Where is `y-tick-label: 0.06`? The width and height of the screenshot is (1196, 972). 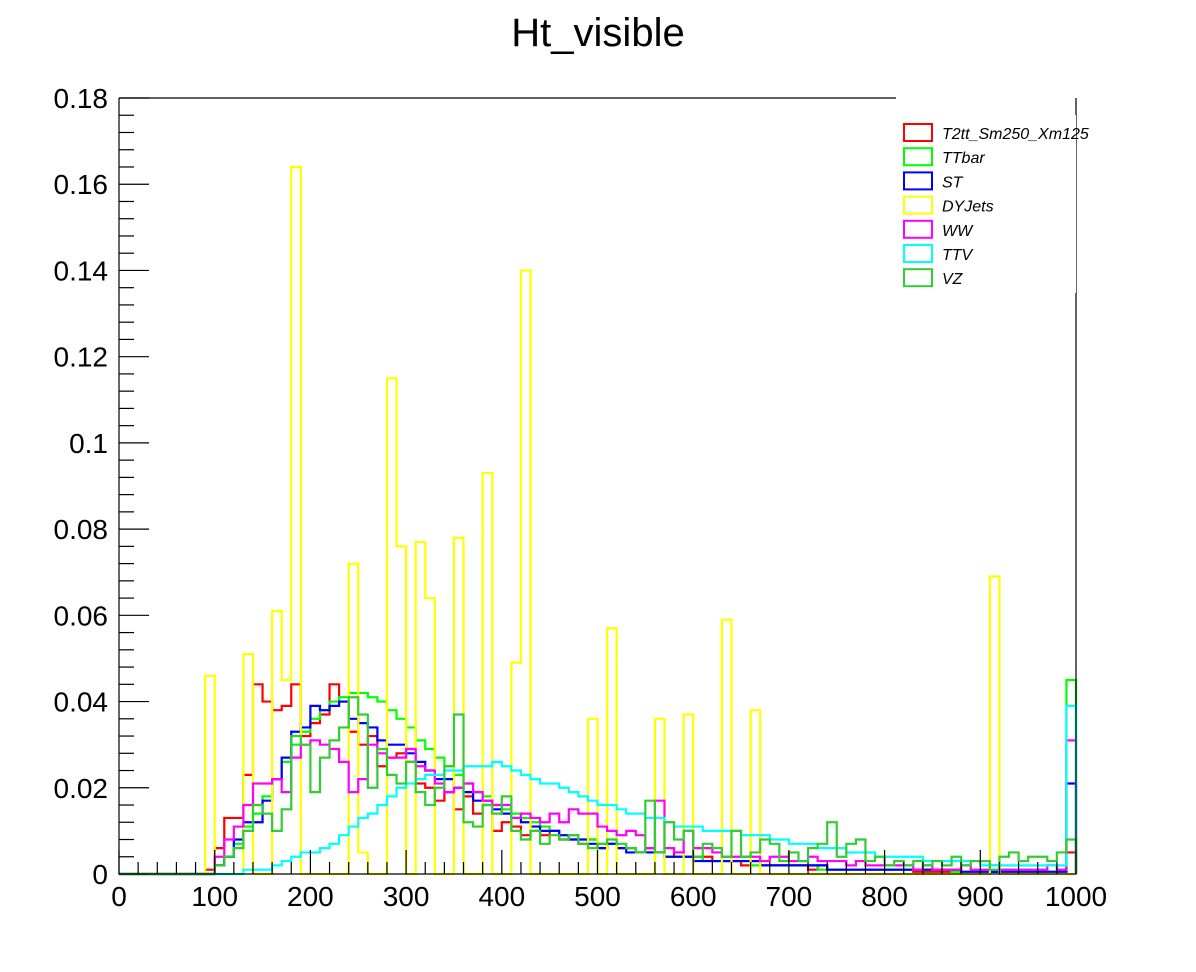 y-tick-label: 0.06 is located at coordinates (81, 615).